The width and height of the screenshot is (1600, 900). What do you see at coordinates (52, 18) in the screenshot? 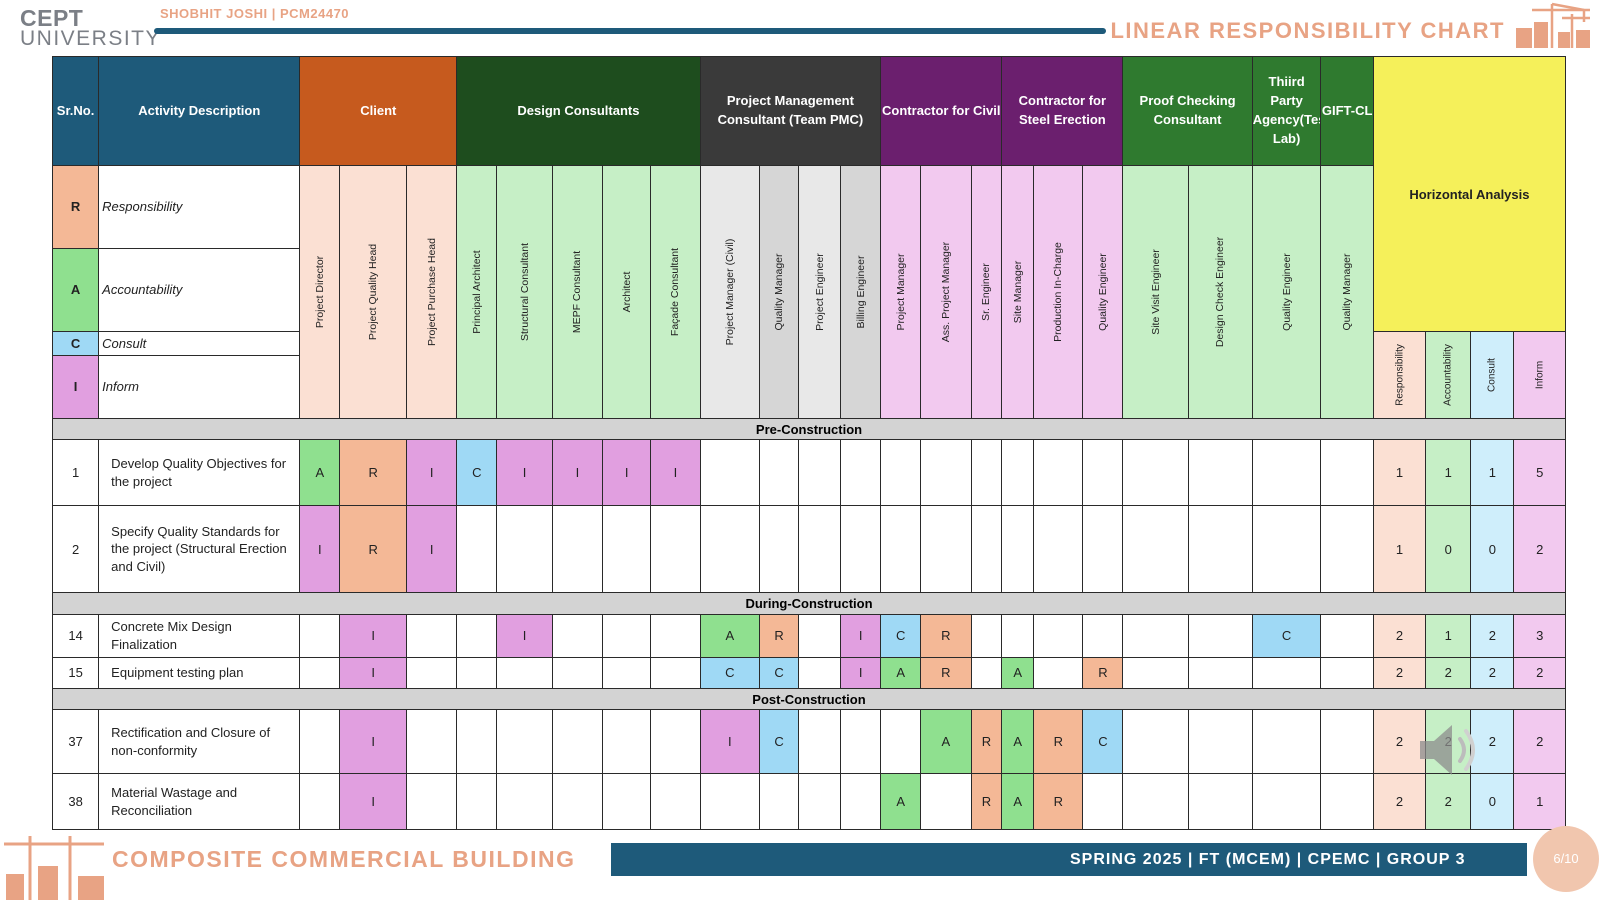
I see `logo-line-1: CEPT` at bounding box center [52, 18].